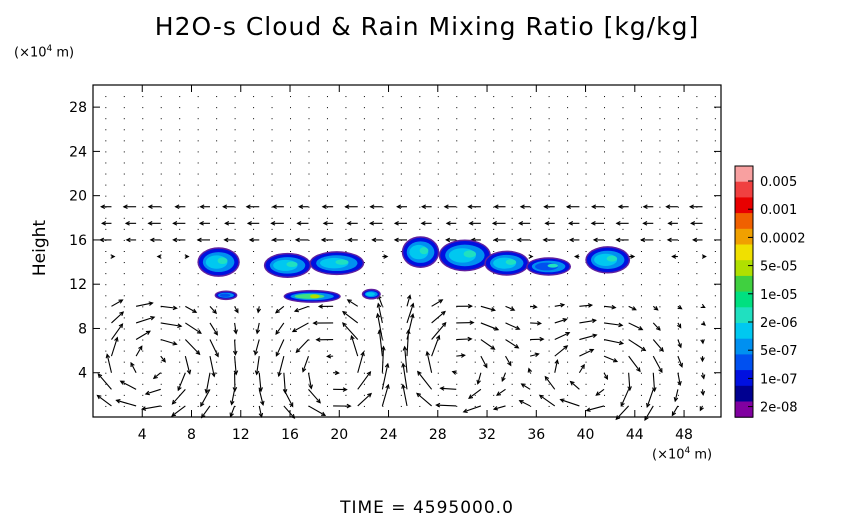 Image resolution: width=854 pixels, height=519 pixels. I want to click on y-tick-label: 4, so click(82, 374).